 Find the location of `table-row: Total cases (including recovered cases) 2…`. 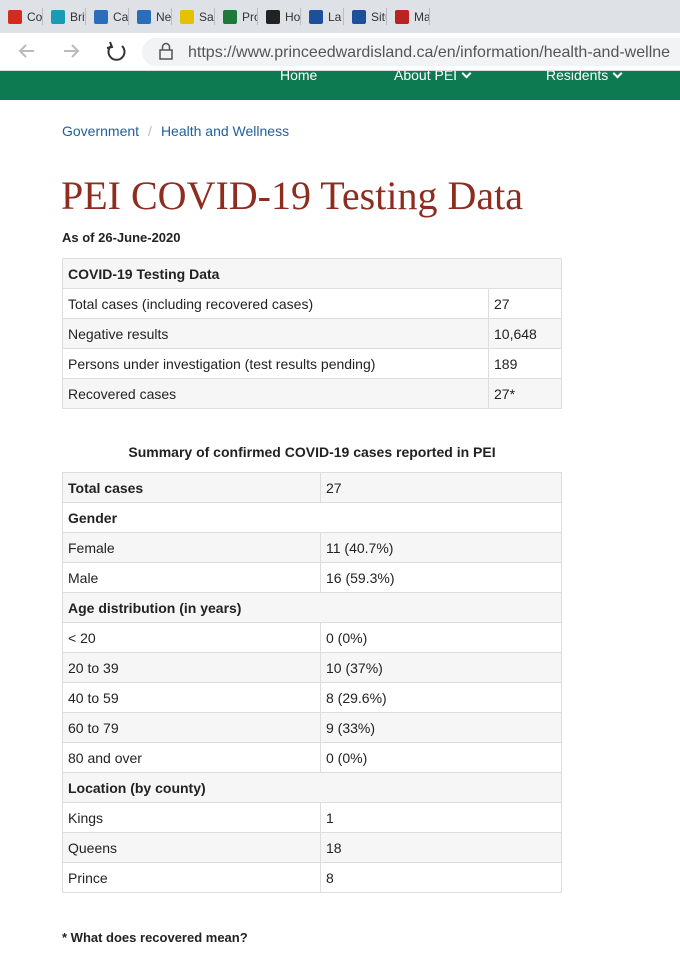

table-row: Total cases (including recovered cases) 2… is located at coordinates (312, 303).